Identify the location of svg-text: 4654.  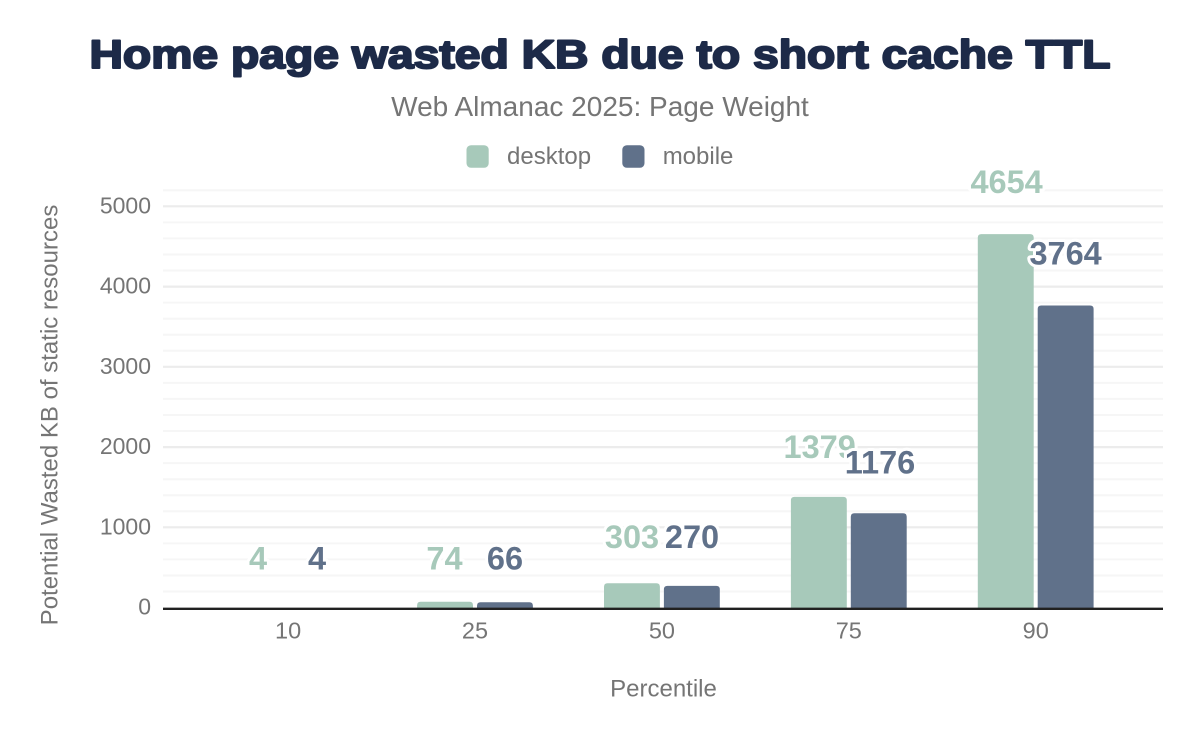
(1006, 182).